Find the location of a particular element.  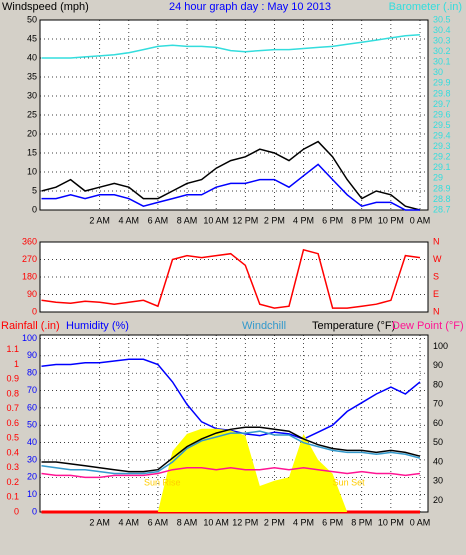

y3-tick-label: 0.5 is located at coordinates (12, 438).